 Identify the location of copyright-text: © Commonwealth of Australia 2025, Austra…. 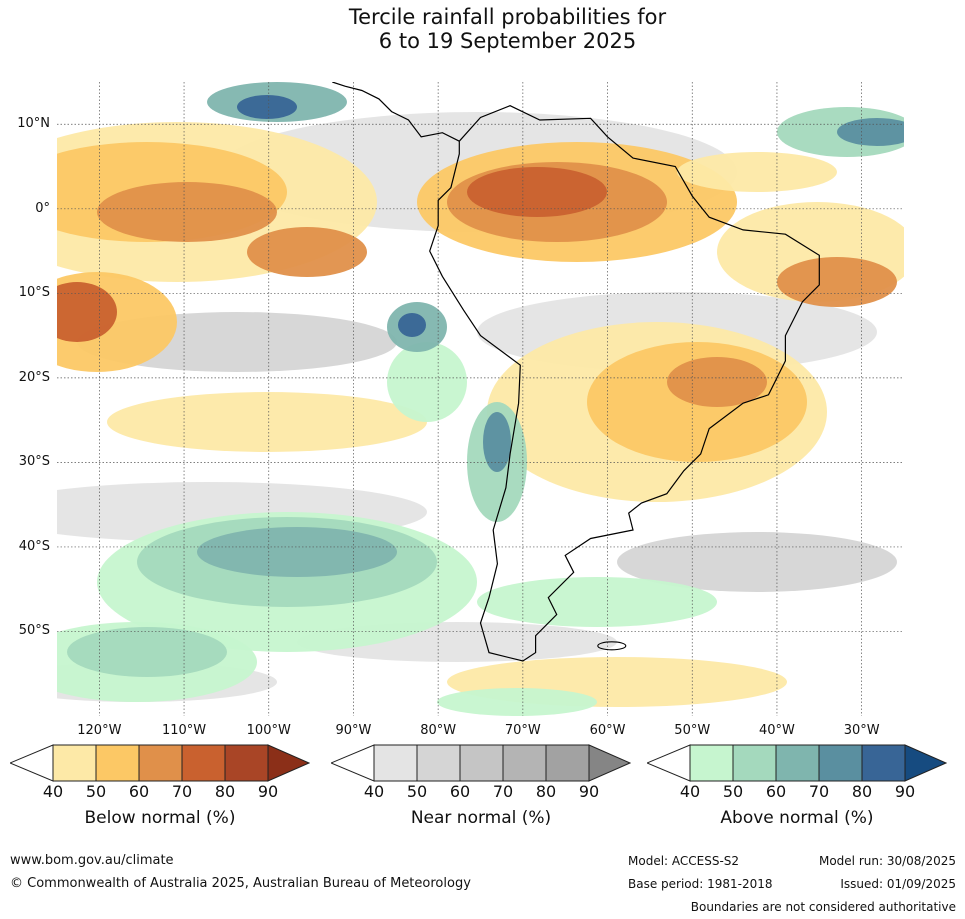
(240, 883).